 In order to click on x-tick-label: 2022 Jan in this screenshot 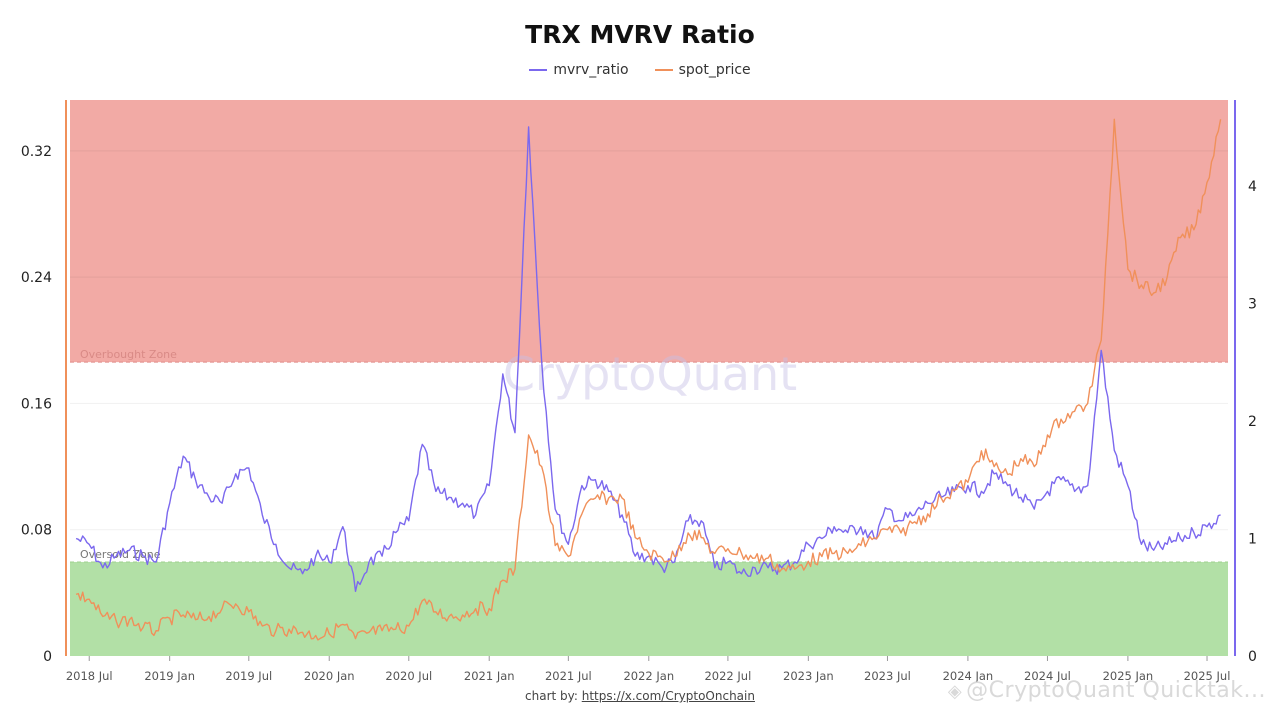, I will do `click(648, 676)`.